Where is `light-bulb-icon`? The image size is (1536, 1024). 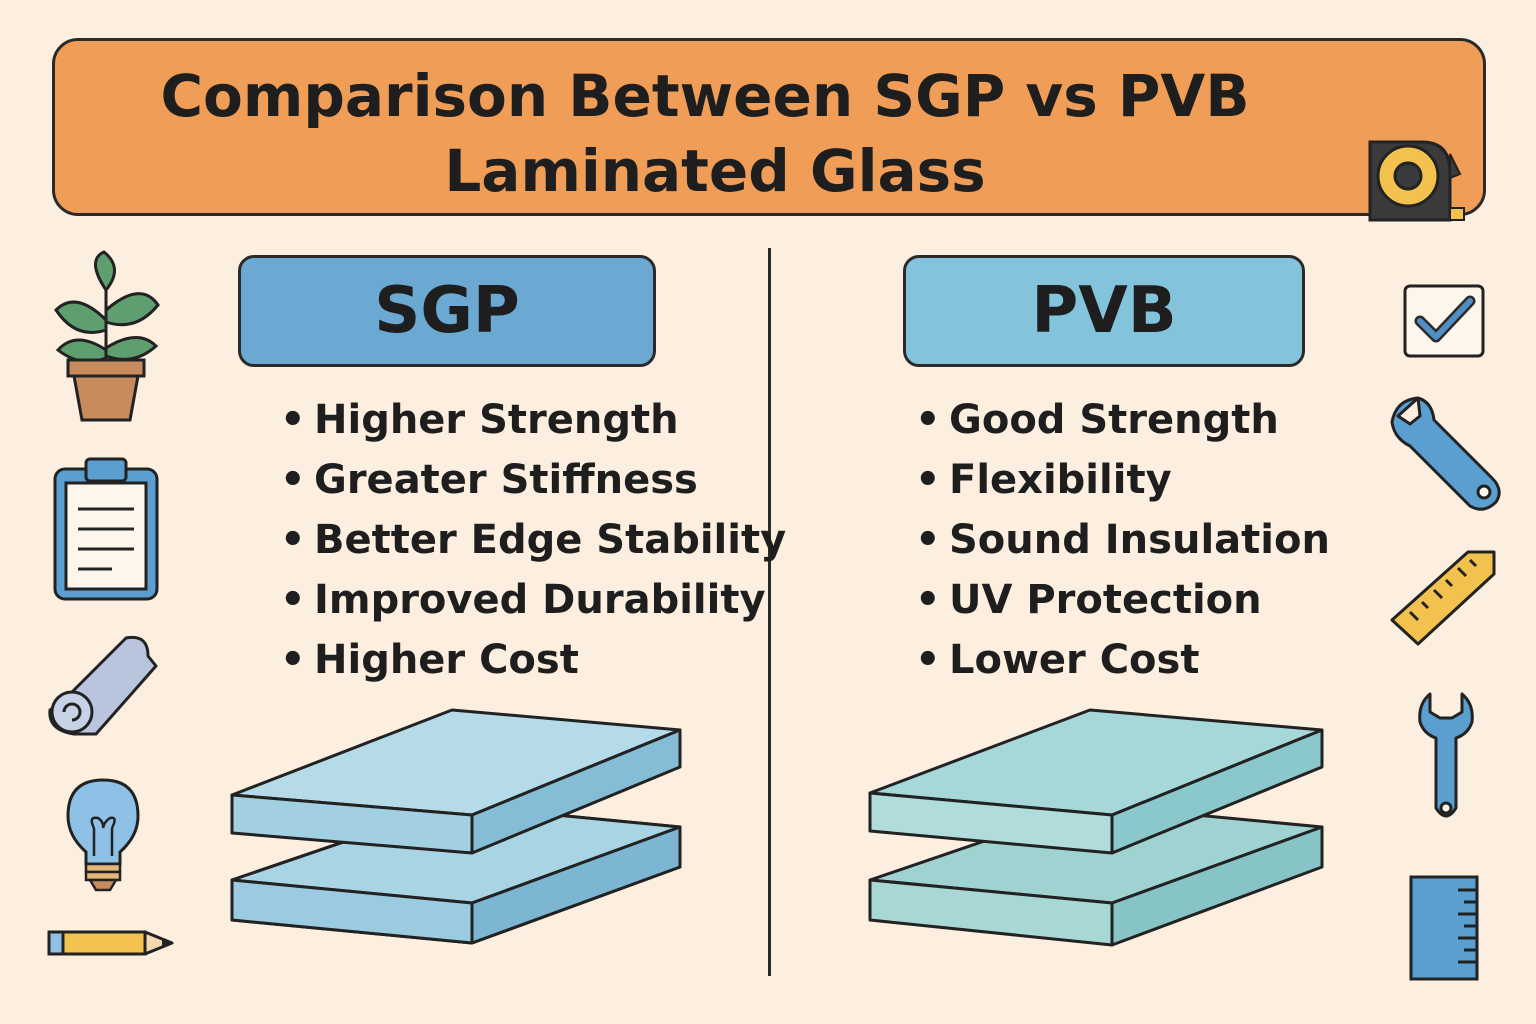
light-bulb-icon is located at coordinates (103, 835).